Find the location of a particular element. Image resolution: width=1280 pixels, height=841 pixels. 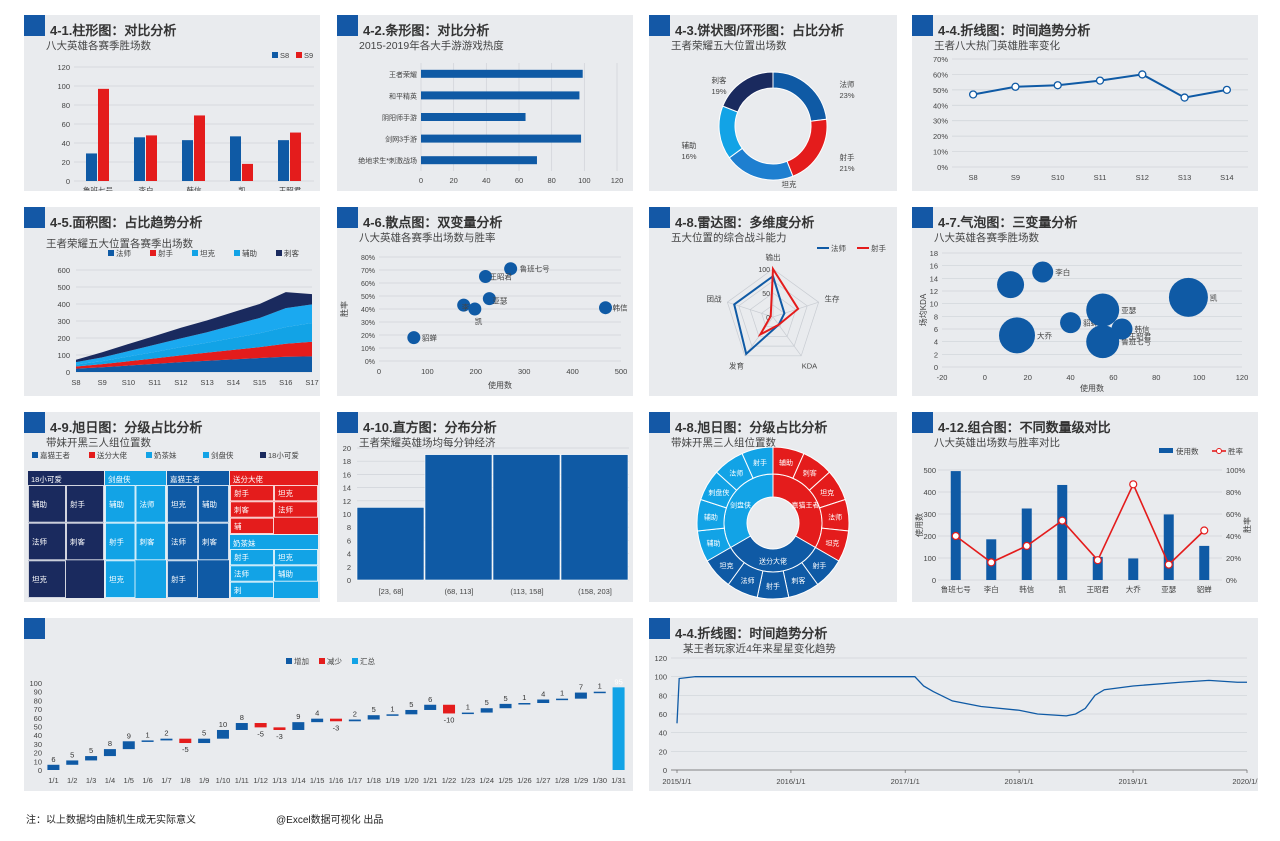

y-tick-label: 30 is located at coordinates (38, 744).